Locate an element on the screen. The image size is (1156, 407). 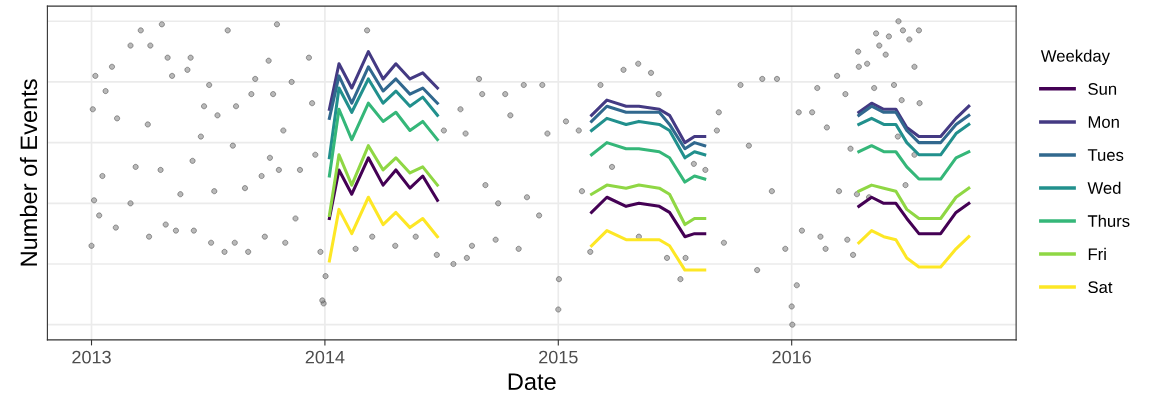
x-axis-title: Date is located at coordinates (532, 381).